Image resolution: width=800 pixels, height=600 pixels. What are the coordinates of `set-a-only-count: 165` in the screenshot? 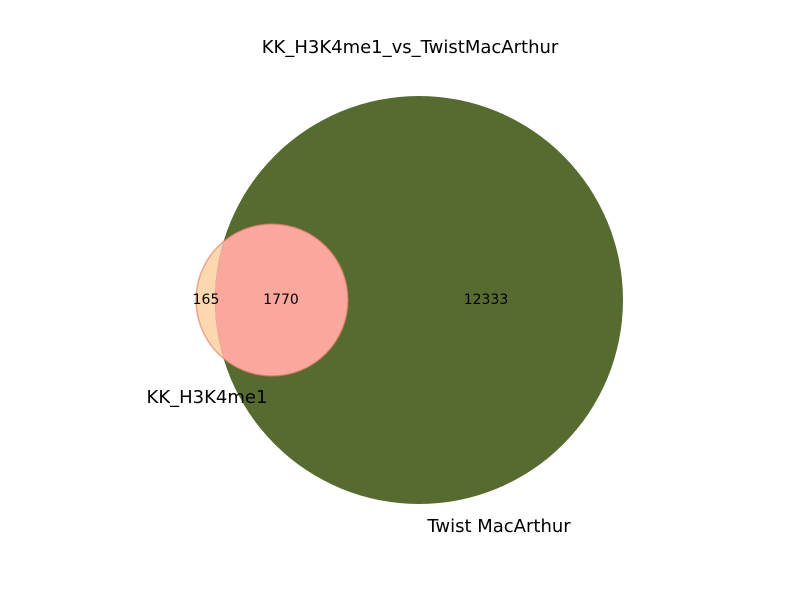 It's located at (206, 300).